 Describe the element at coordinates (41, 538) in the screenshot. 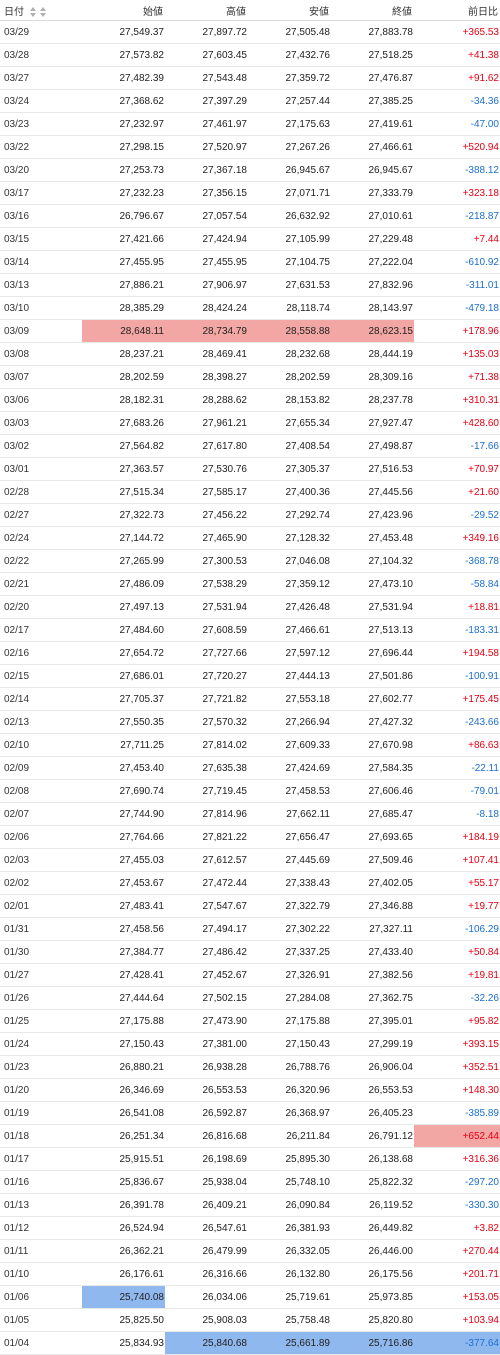

I see `cell-date: 02/24` at that location.